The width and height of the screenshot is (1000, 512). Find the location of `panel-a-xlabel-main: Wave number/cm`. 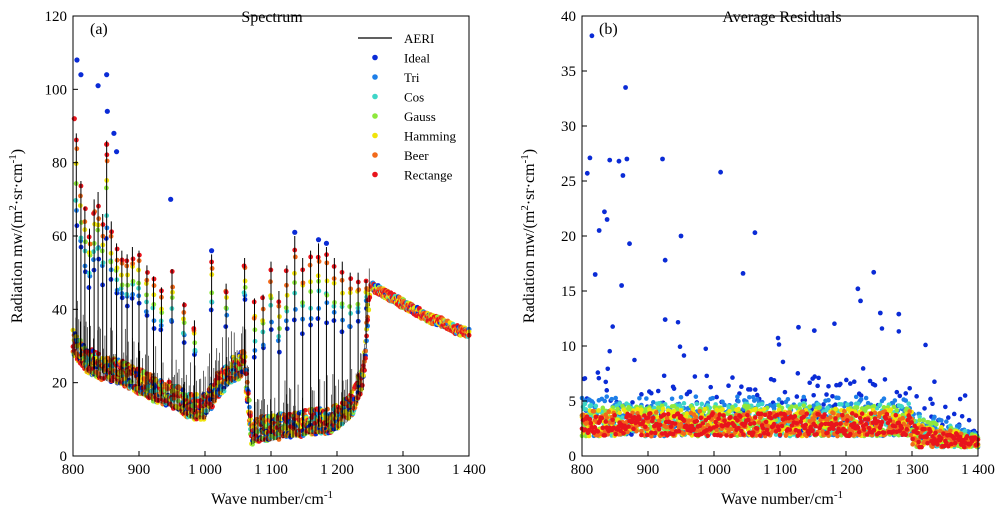

panel-a-xlabel-main: Wave number/cm is located at coordinates (267, 499).